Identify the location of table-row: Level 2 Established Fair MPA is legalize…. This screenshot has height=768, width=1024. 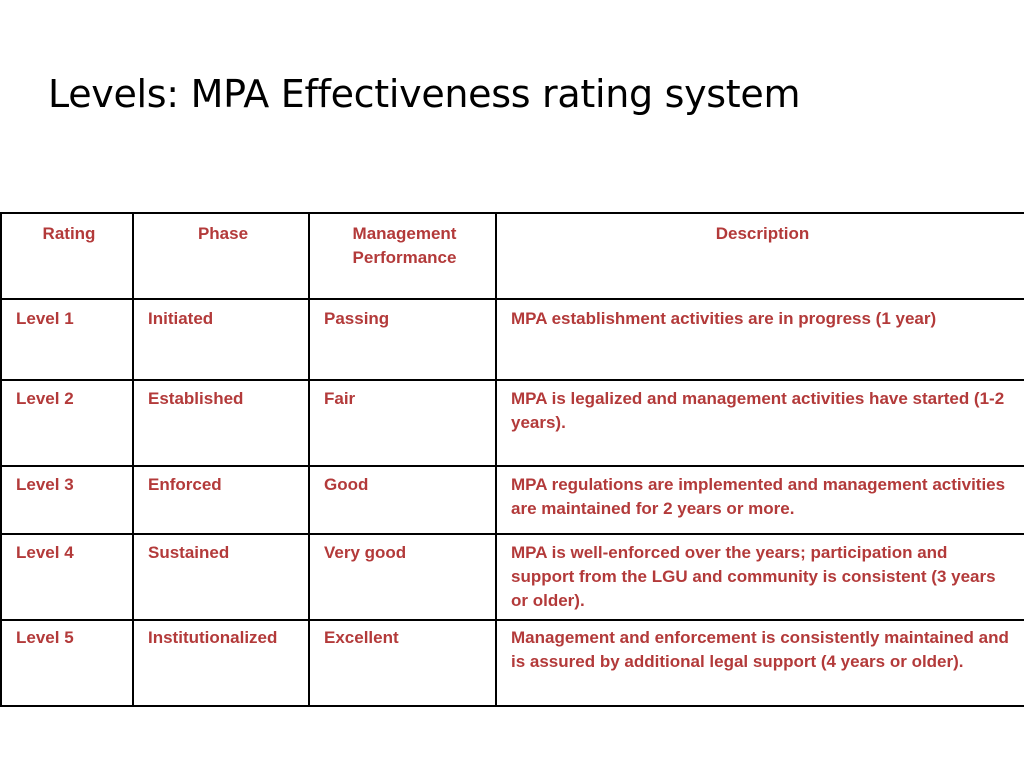
(512, 423).